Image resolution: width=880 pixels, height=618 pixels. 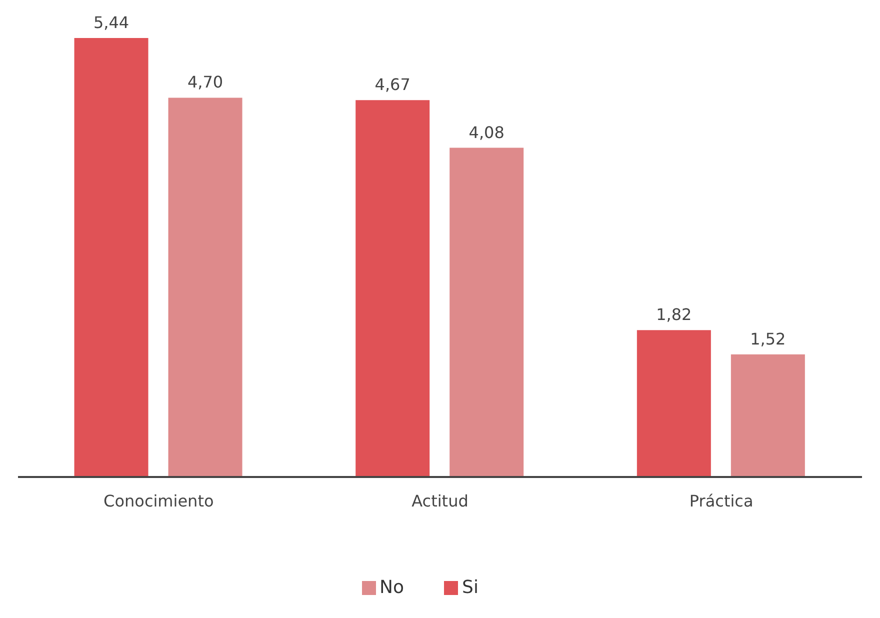 What do you see at coordinates (470, 587) in the screenshot?
I see `legend-label: Si` at bounding box center [470, 587].